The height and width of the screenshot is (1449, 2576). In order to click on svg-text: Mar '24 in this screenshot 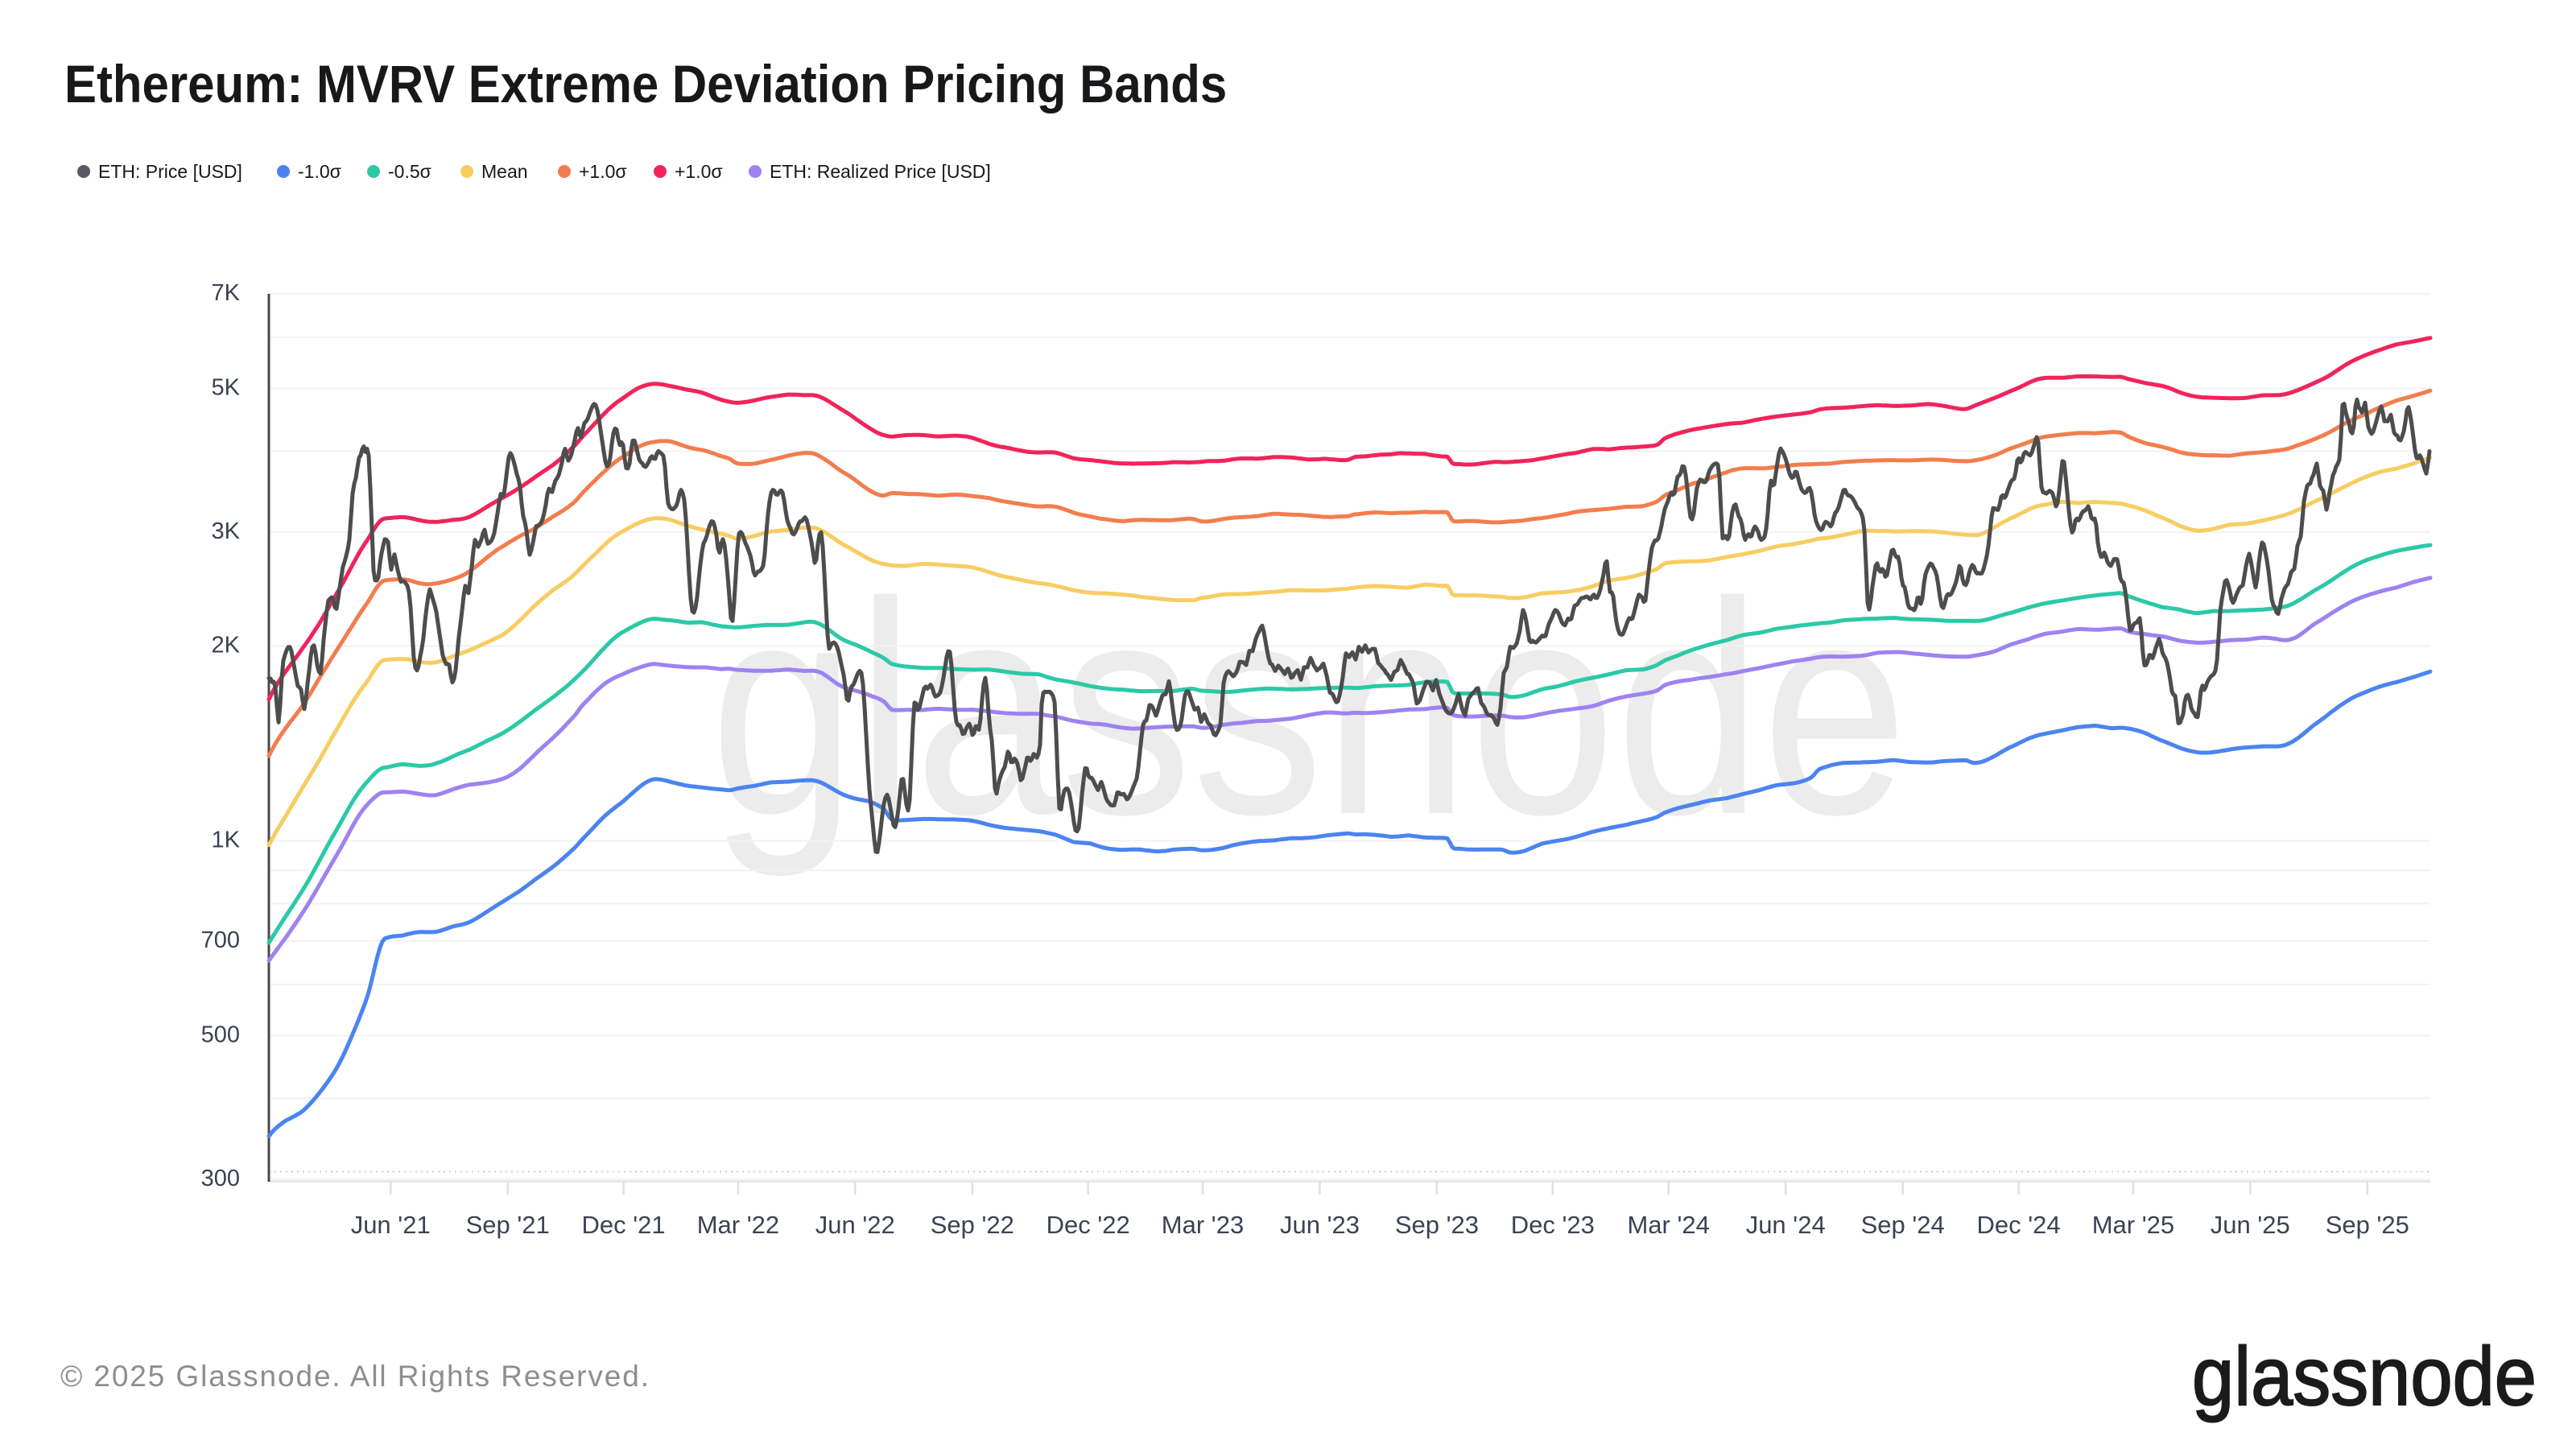, I will do `click(1668, 1225)`.